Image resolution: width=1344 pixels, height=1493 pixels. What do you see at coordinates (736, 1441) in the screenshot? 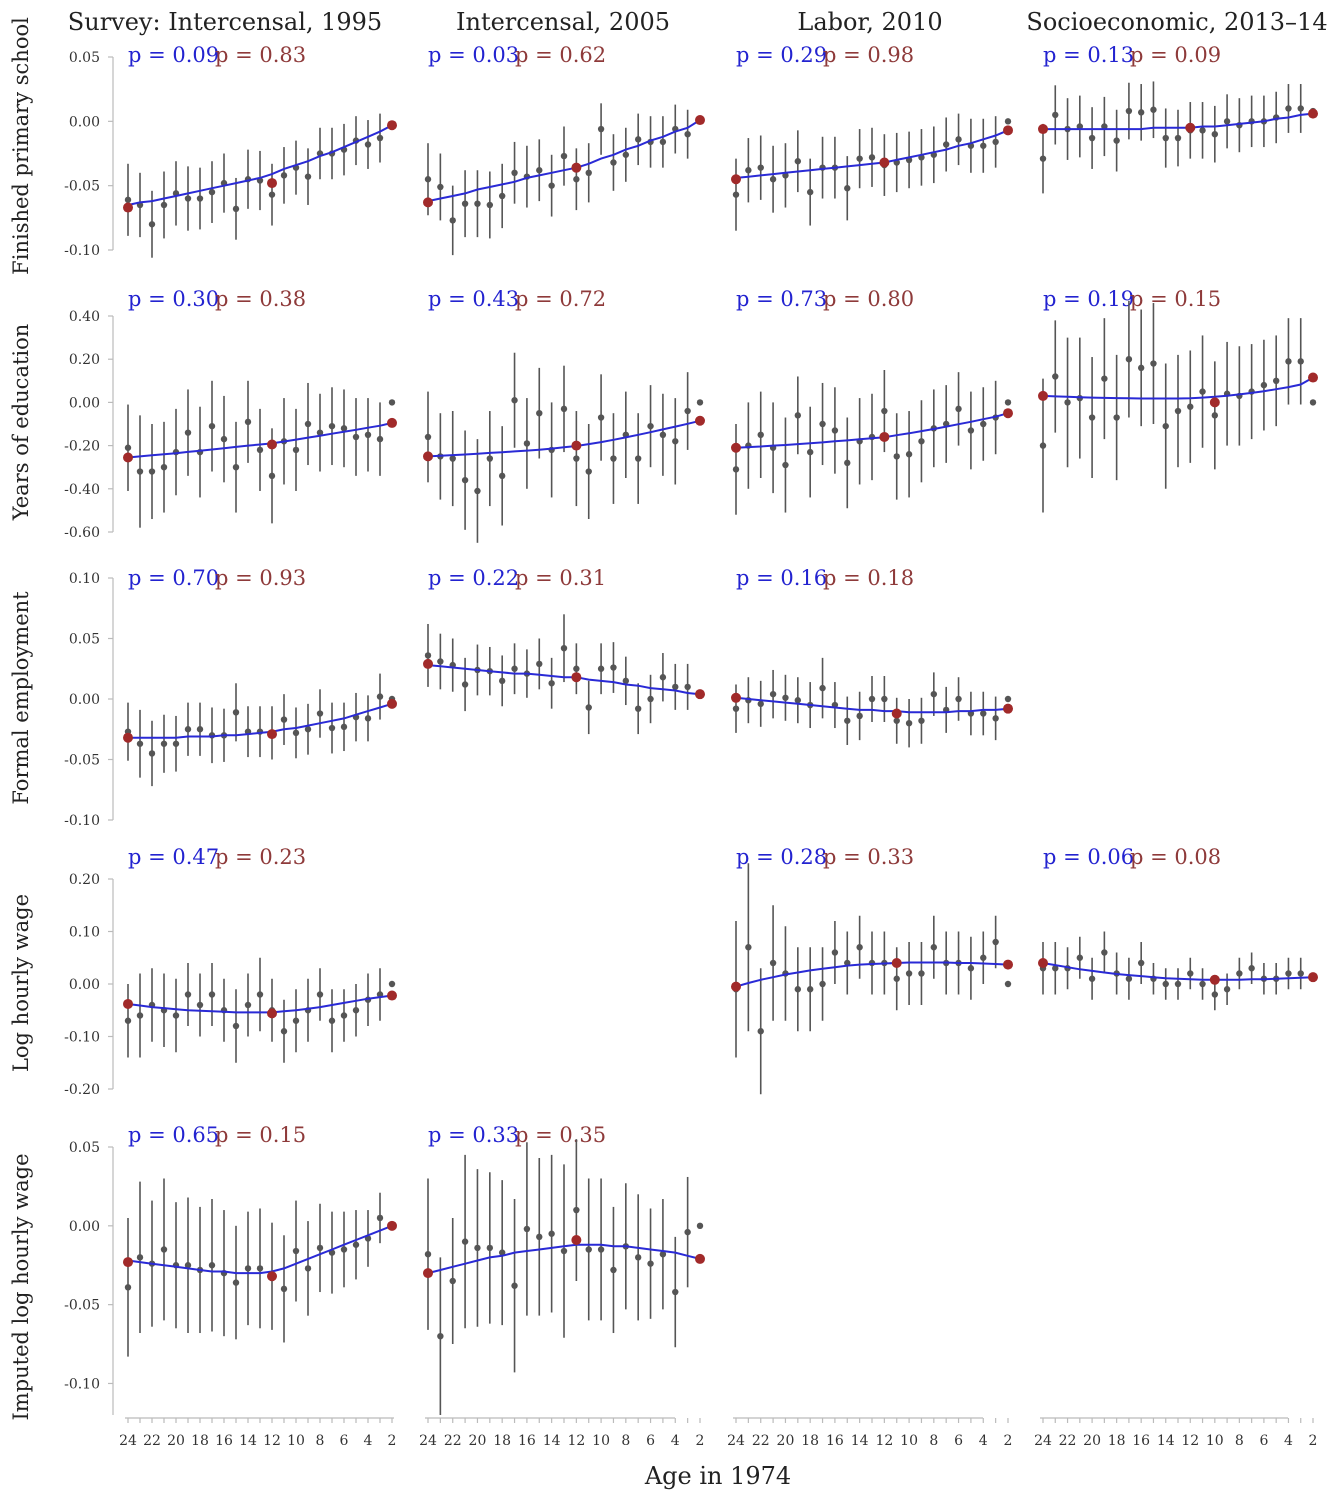
I see `x-tick-label: 24` at bounding box center [736, 1441].